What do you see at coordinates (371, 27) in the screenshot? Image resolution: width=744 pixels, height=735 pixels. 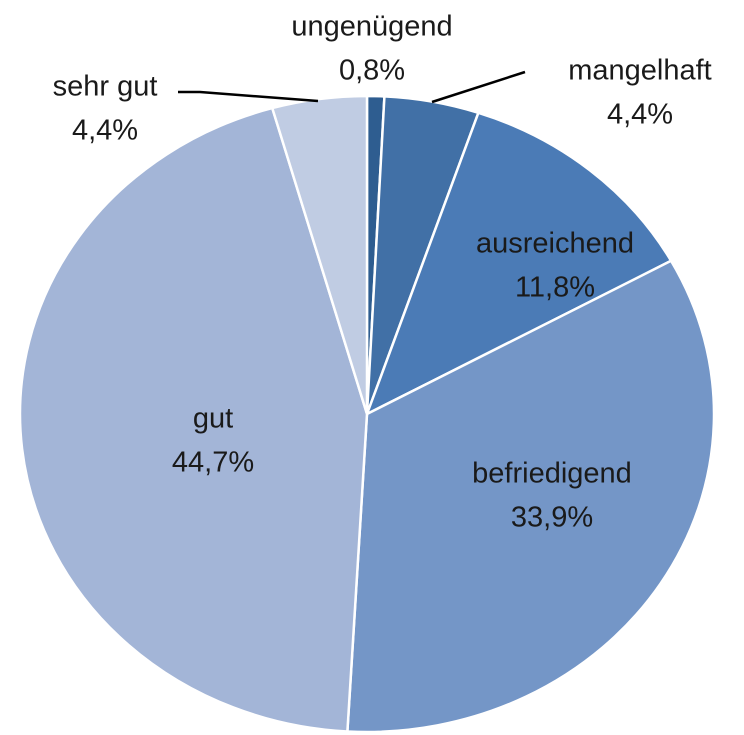 I see `slice-label: ungenügend` at bounding box center [371, 27].